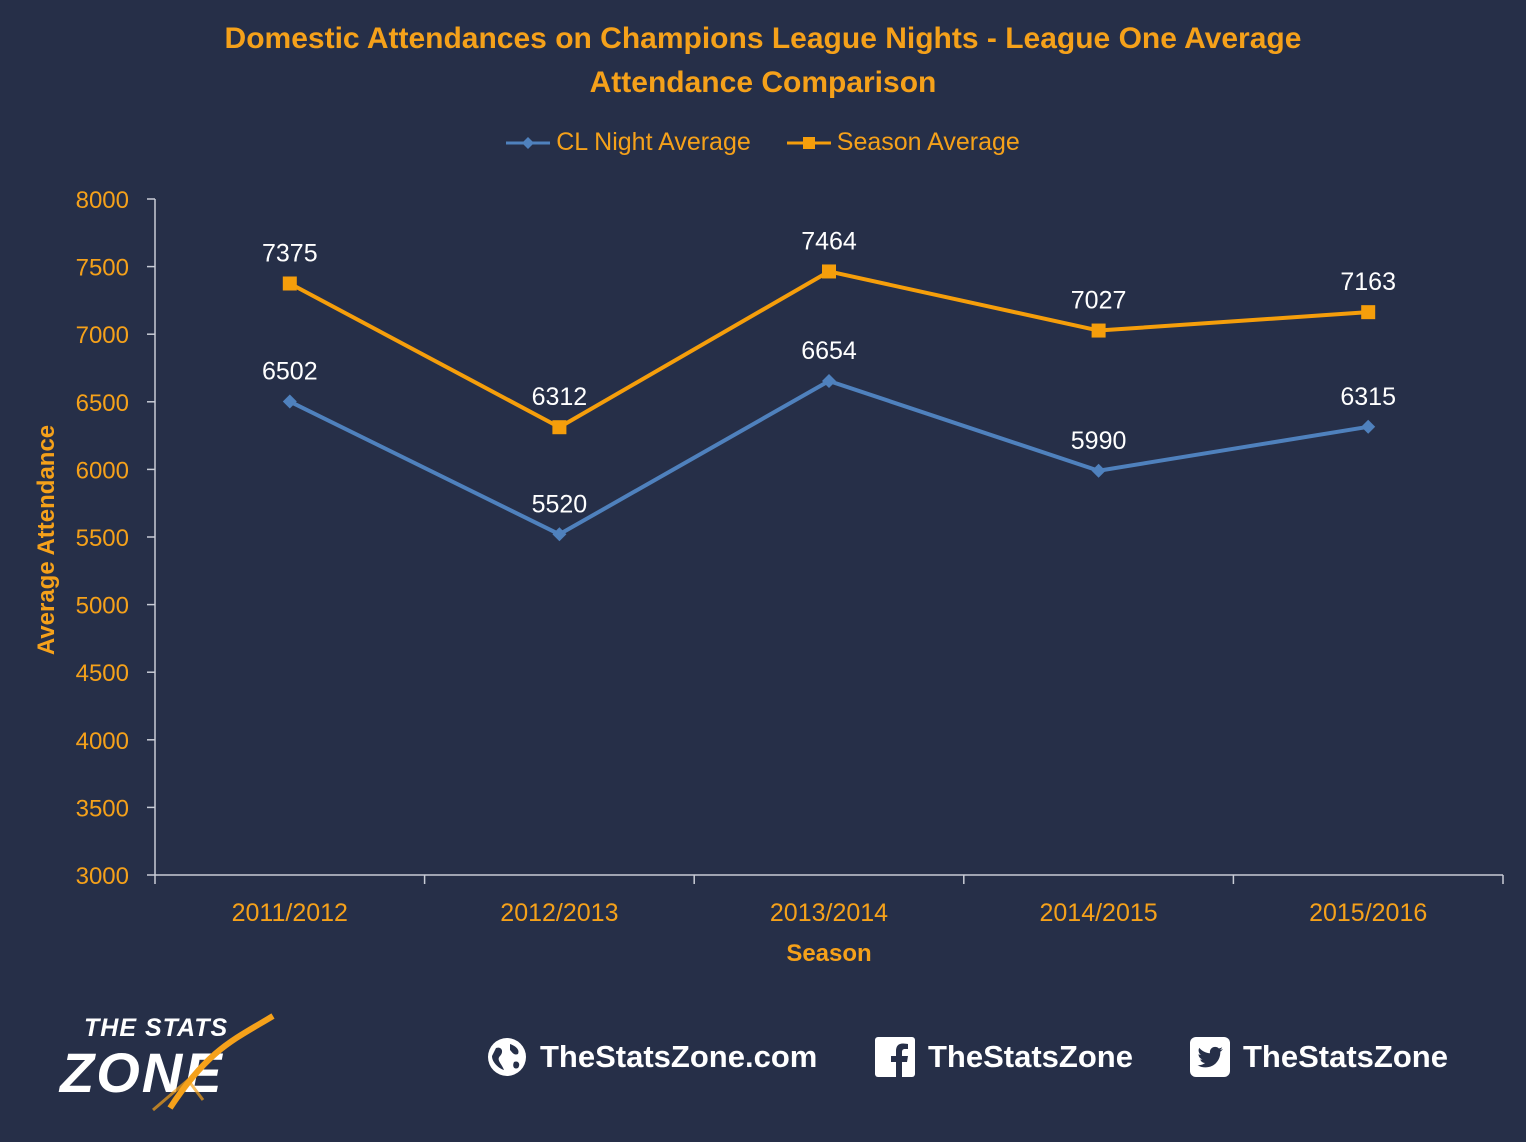 This screenshot has width=1526, height=1142. Describe the element at coordinates (507, 1057) in the screenshot. I see `globe-icon` at that location.